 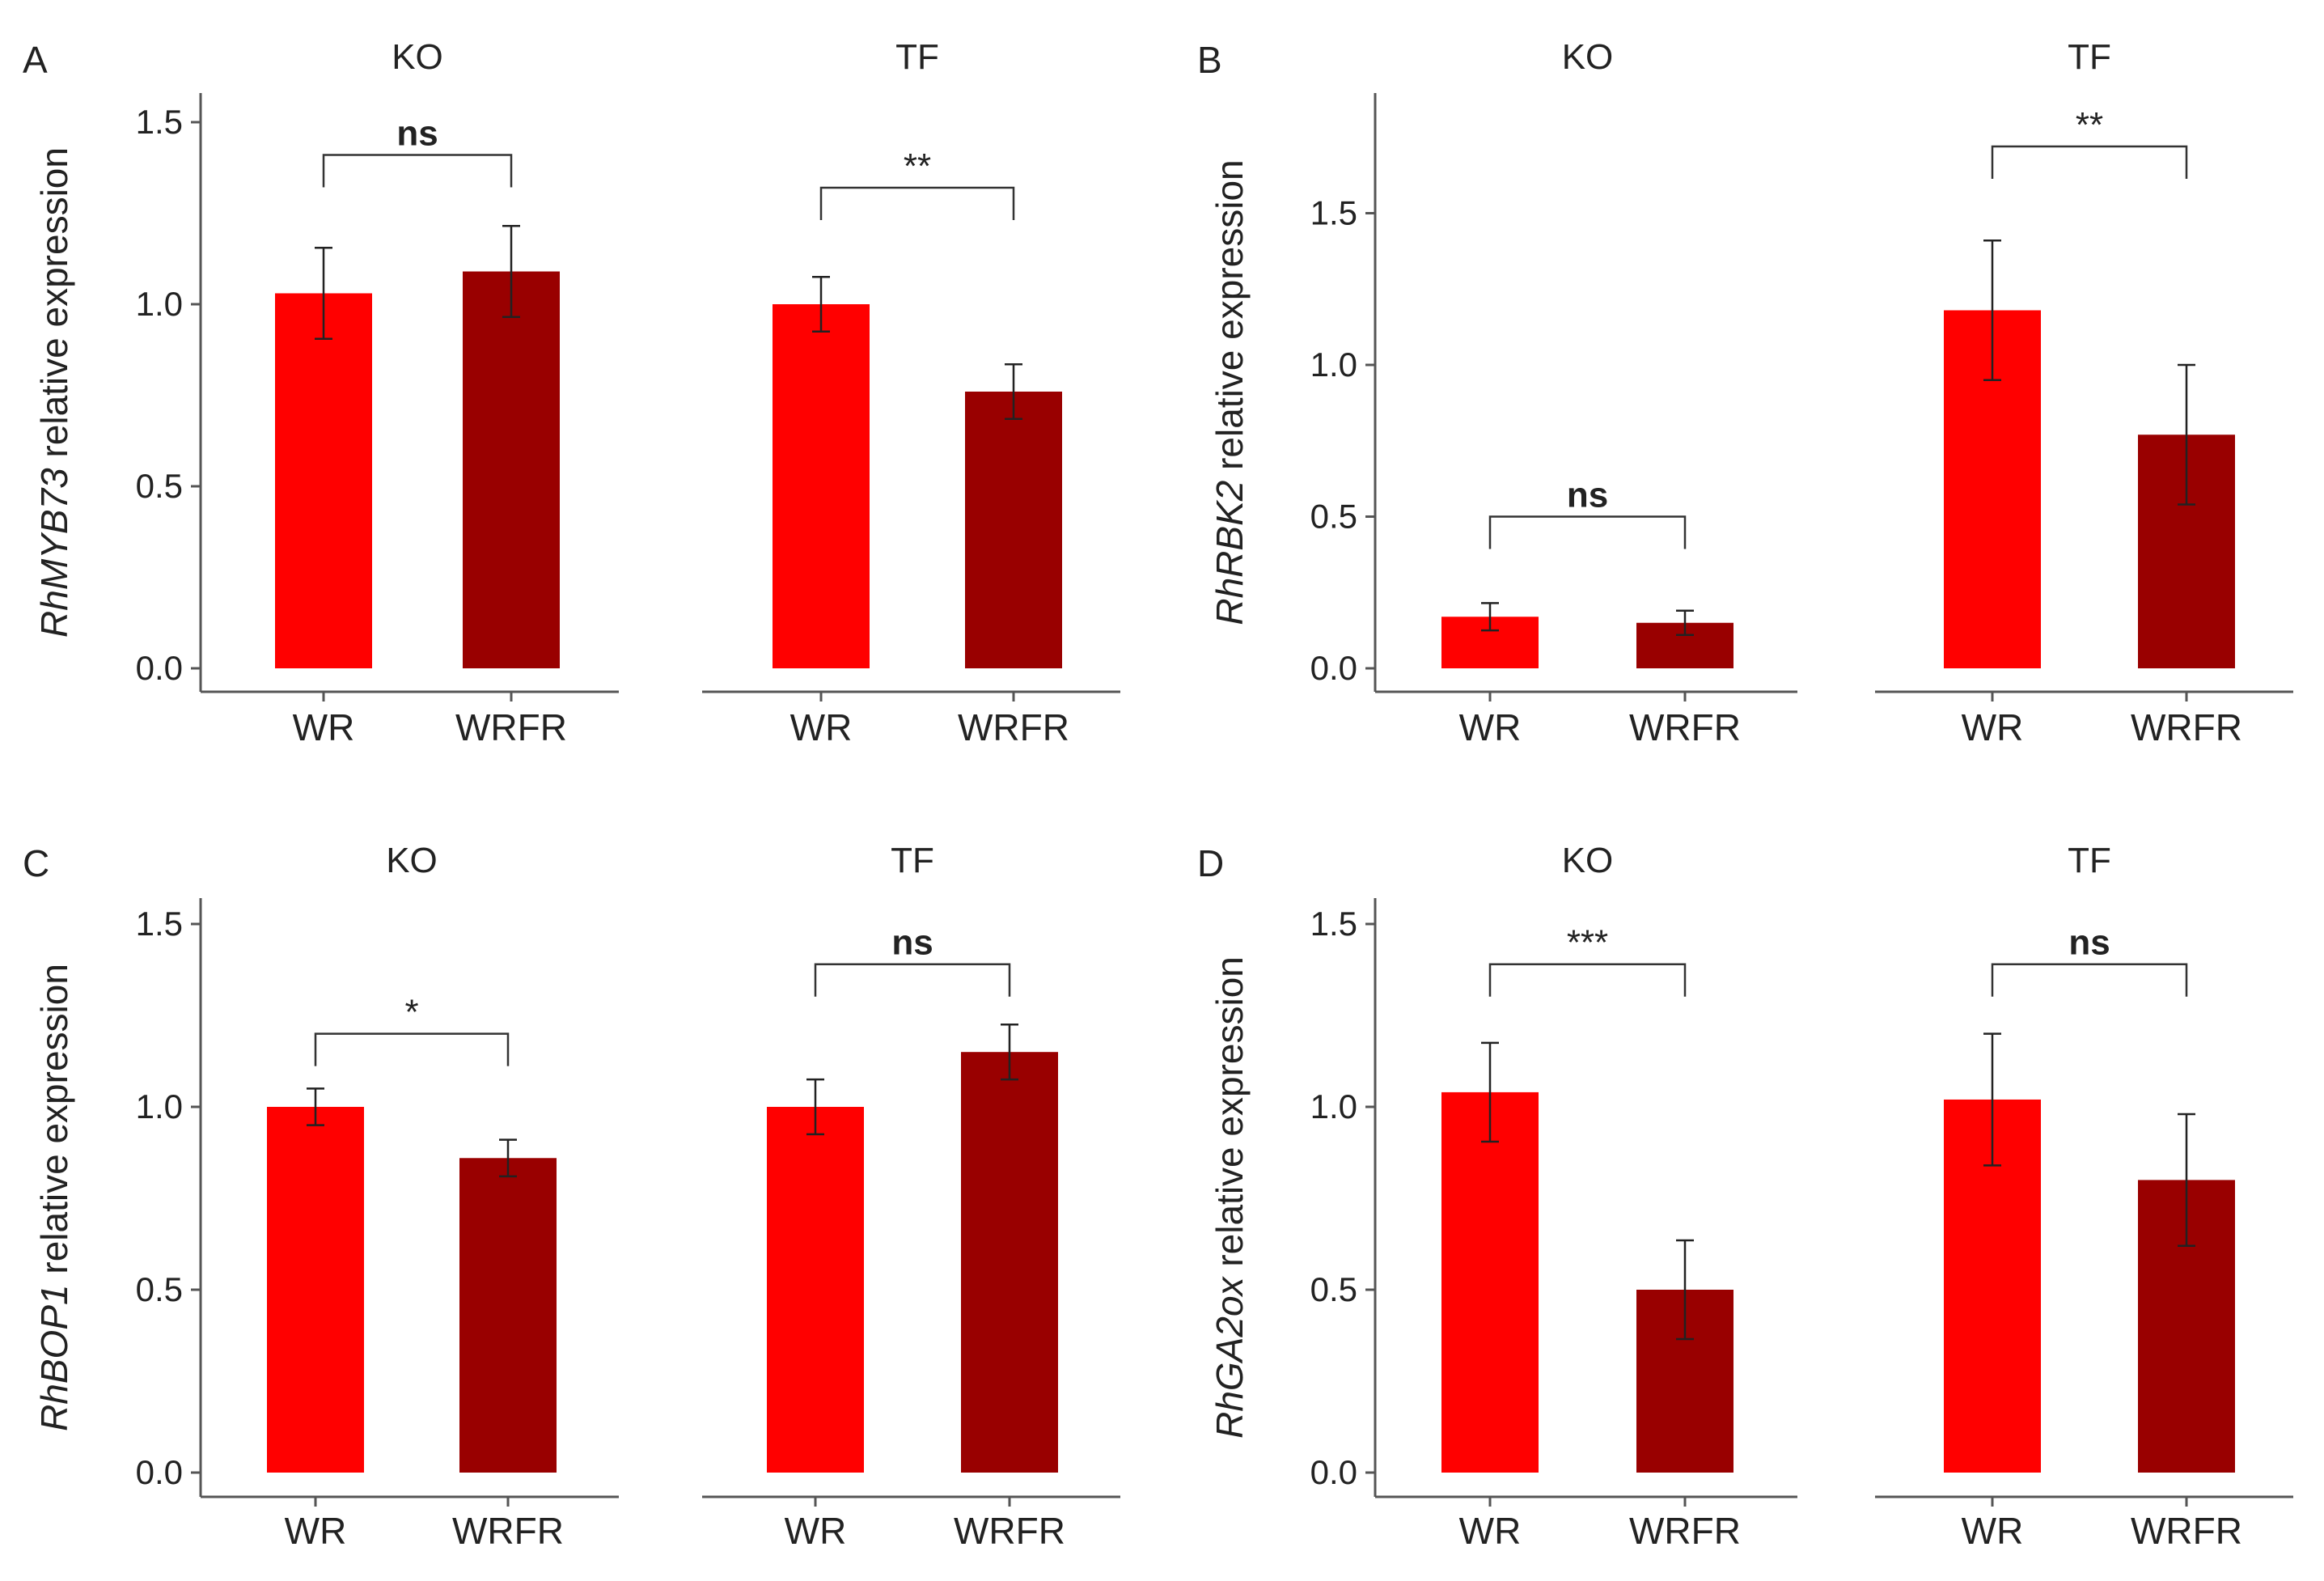 I want to click on significance-label: ***, so click(x=1587, y=943).